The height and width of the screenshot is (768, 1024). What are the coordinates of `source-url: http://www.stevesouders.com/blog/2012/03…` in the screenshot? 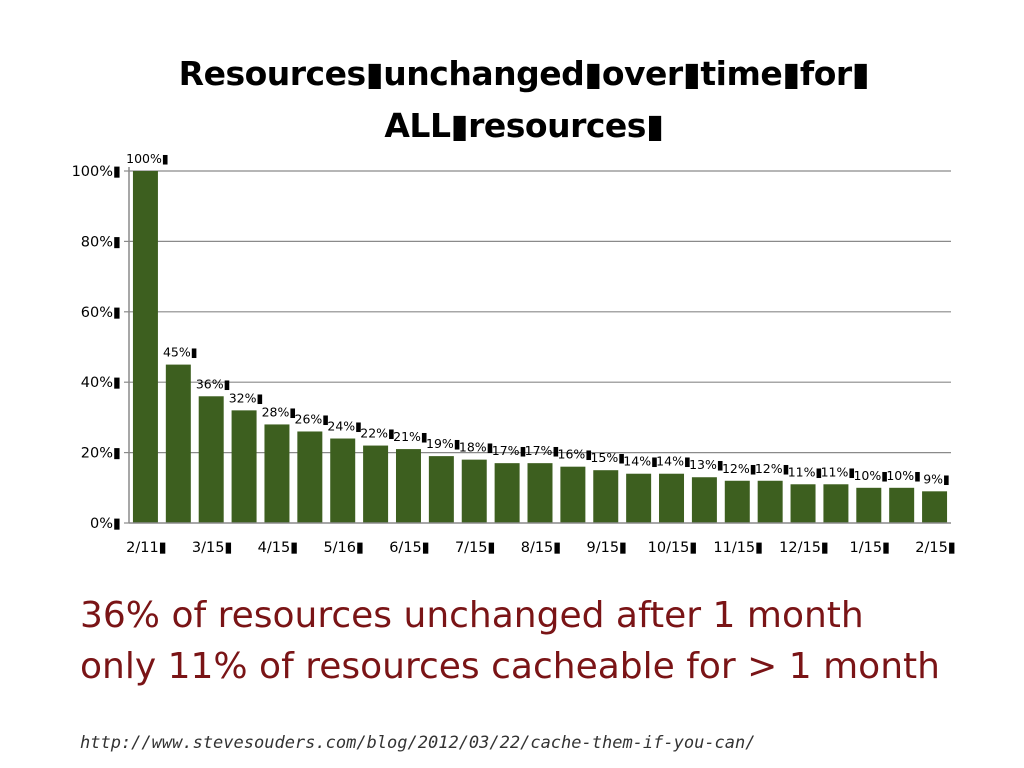 It's located at (418, 743).